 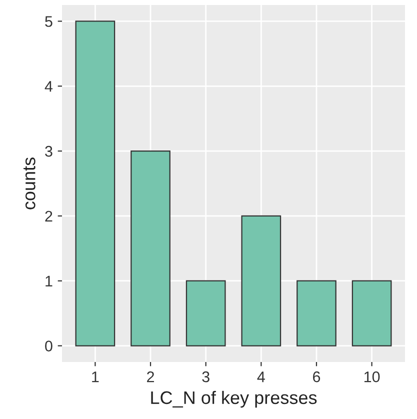 I want to click on y-tick-label: 5, so click(x=48, y=21).